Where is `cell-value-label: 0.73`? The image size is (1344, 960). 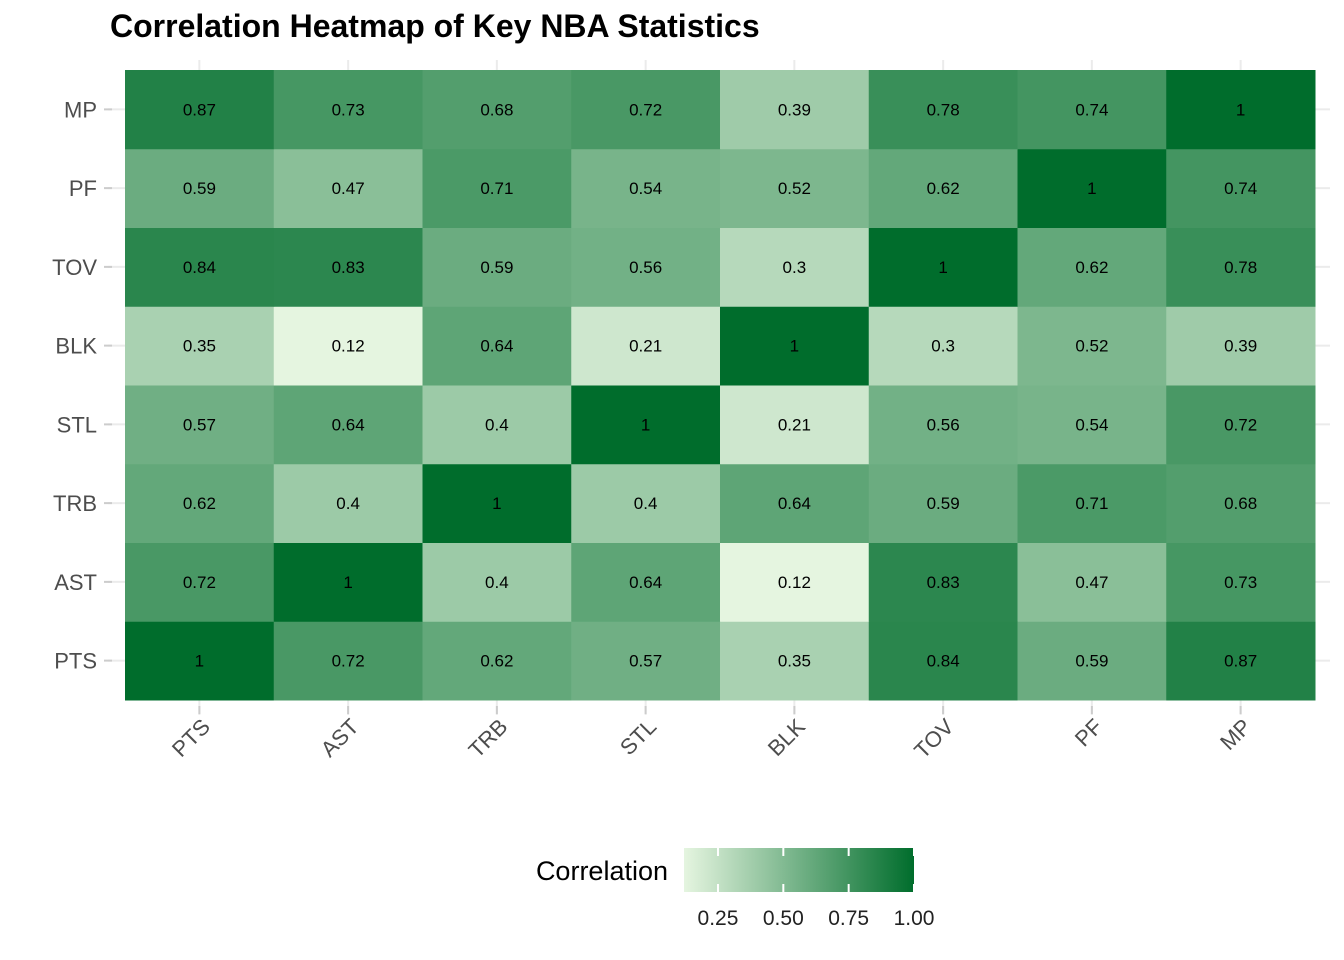 cell-value-label: 0.73 is located at coordinates (1240, 582).